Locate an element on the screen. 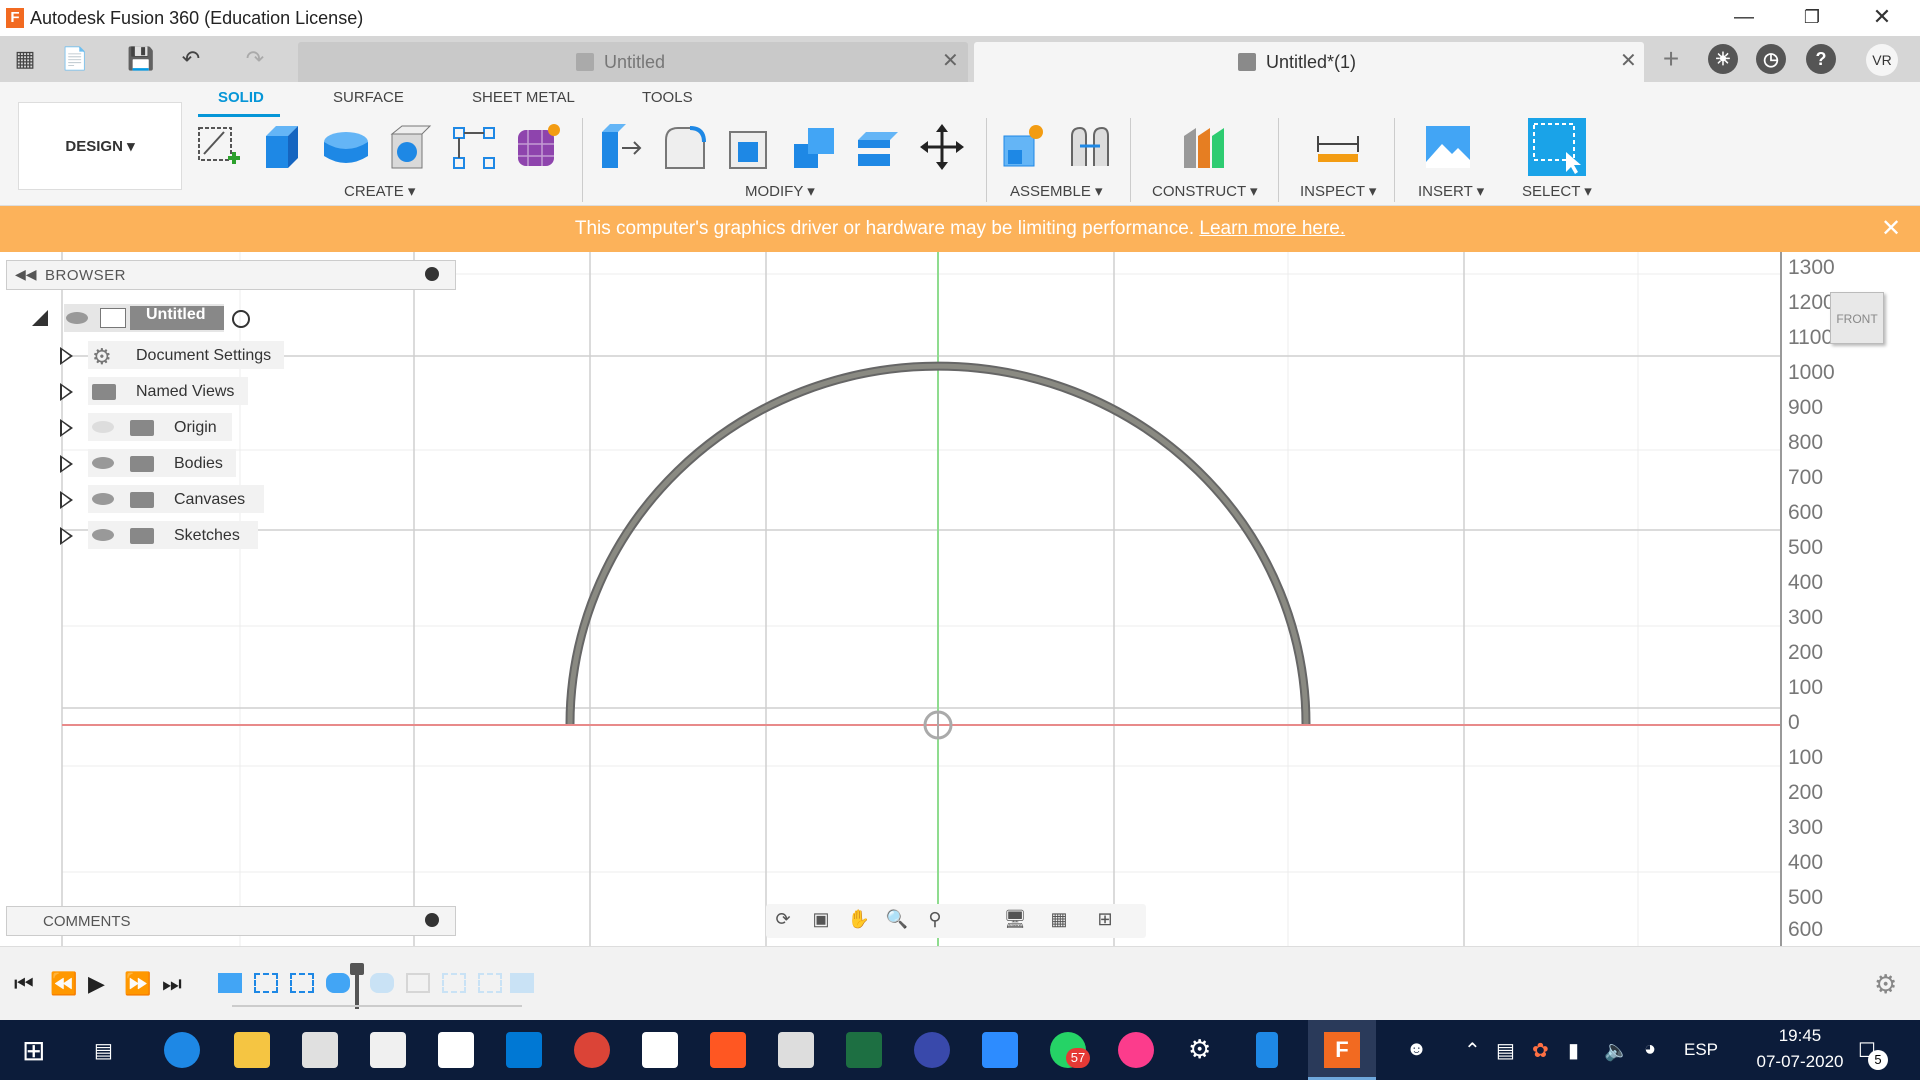  redo-icon: ↷ is located at coordinates (255, 58).